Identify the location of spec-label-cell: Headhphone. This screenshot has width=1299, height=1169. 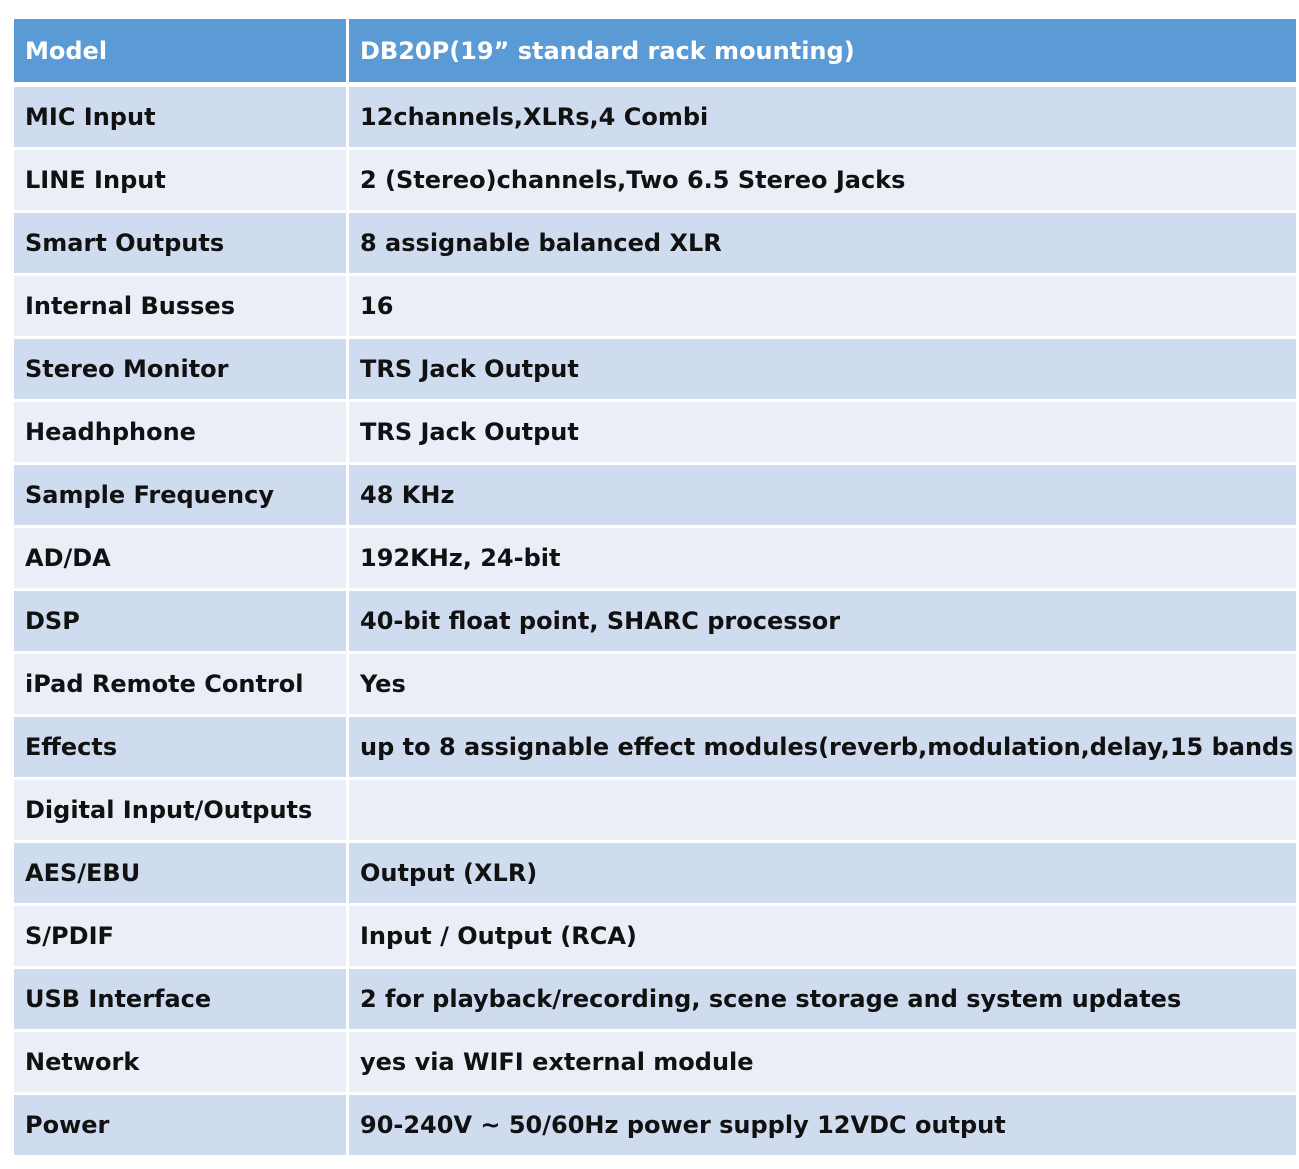
(181, 433).